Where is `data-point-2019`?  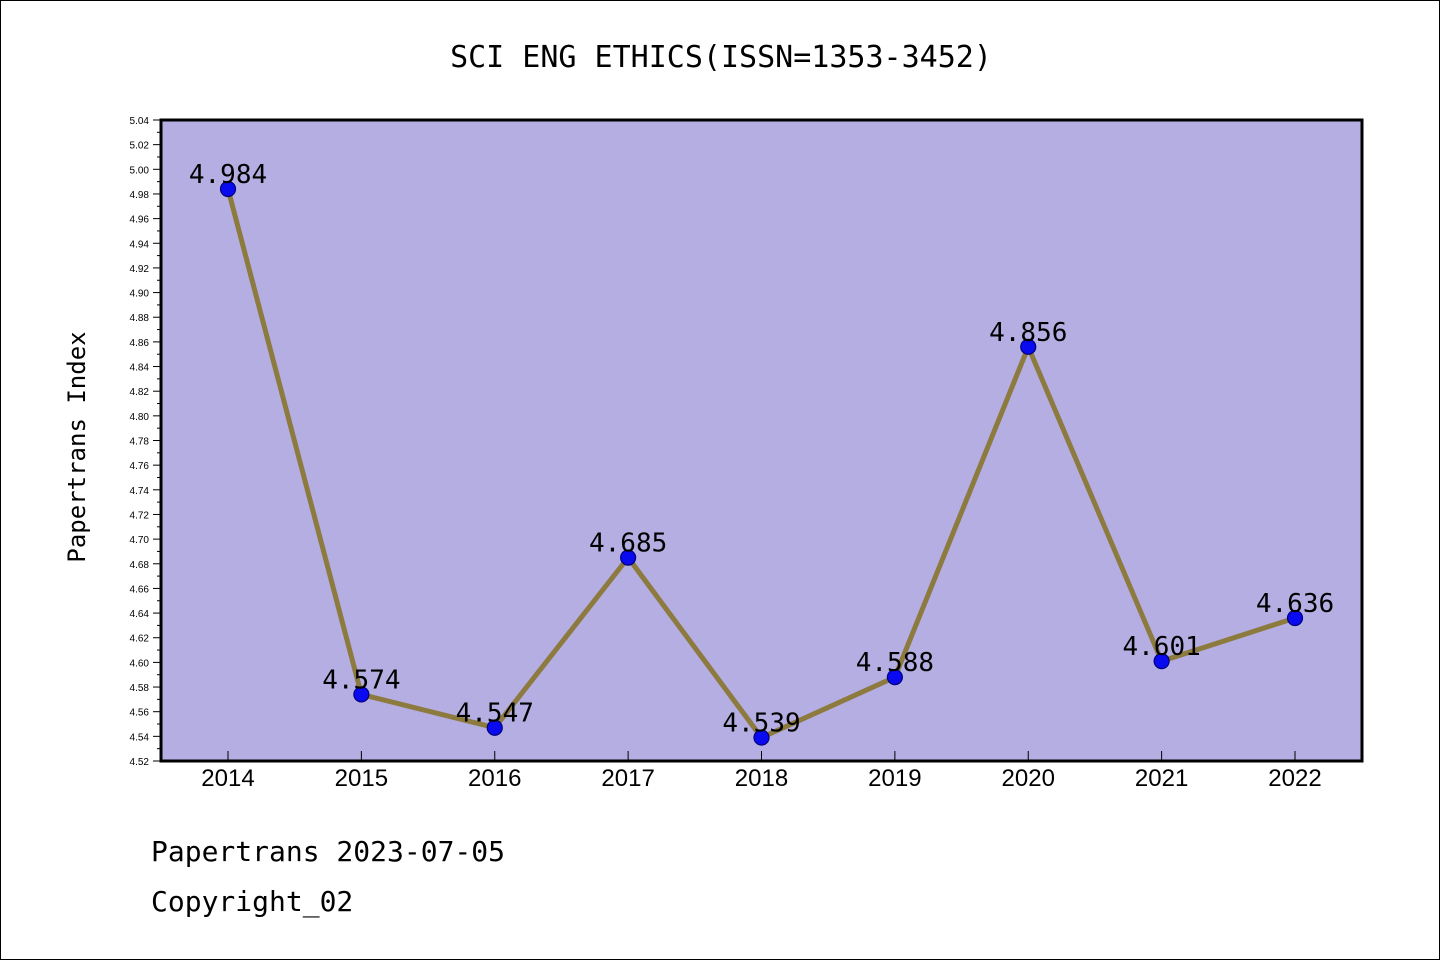 data-point-2019 is located at coordinates (894, 677).